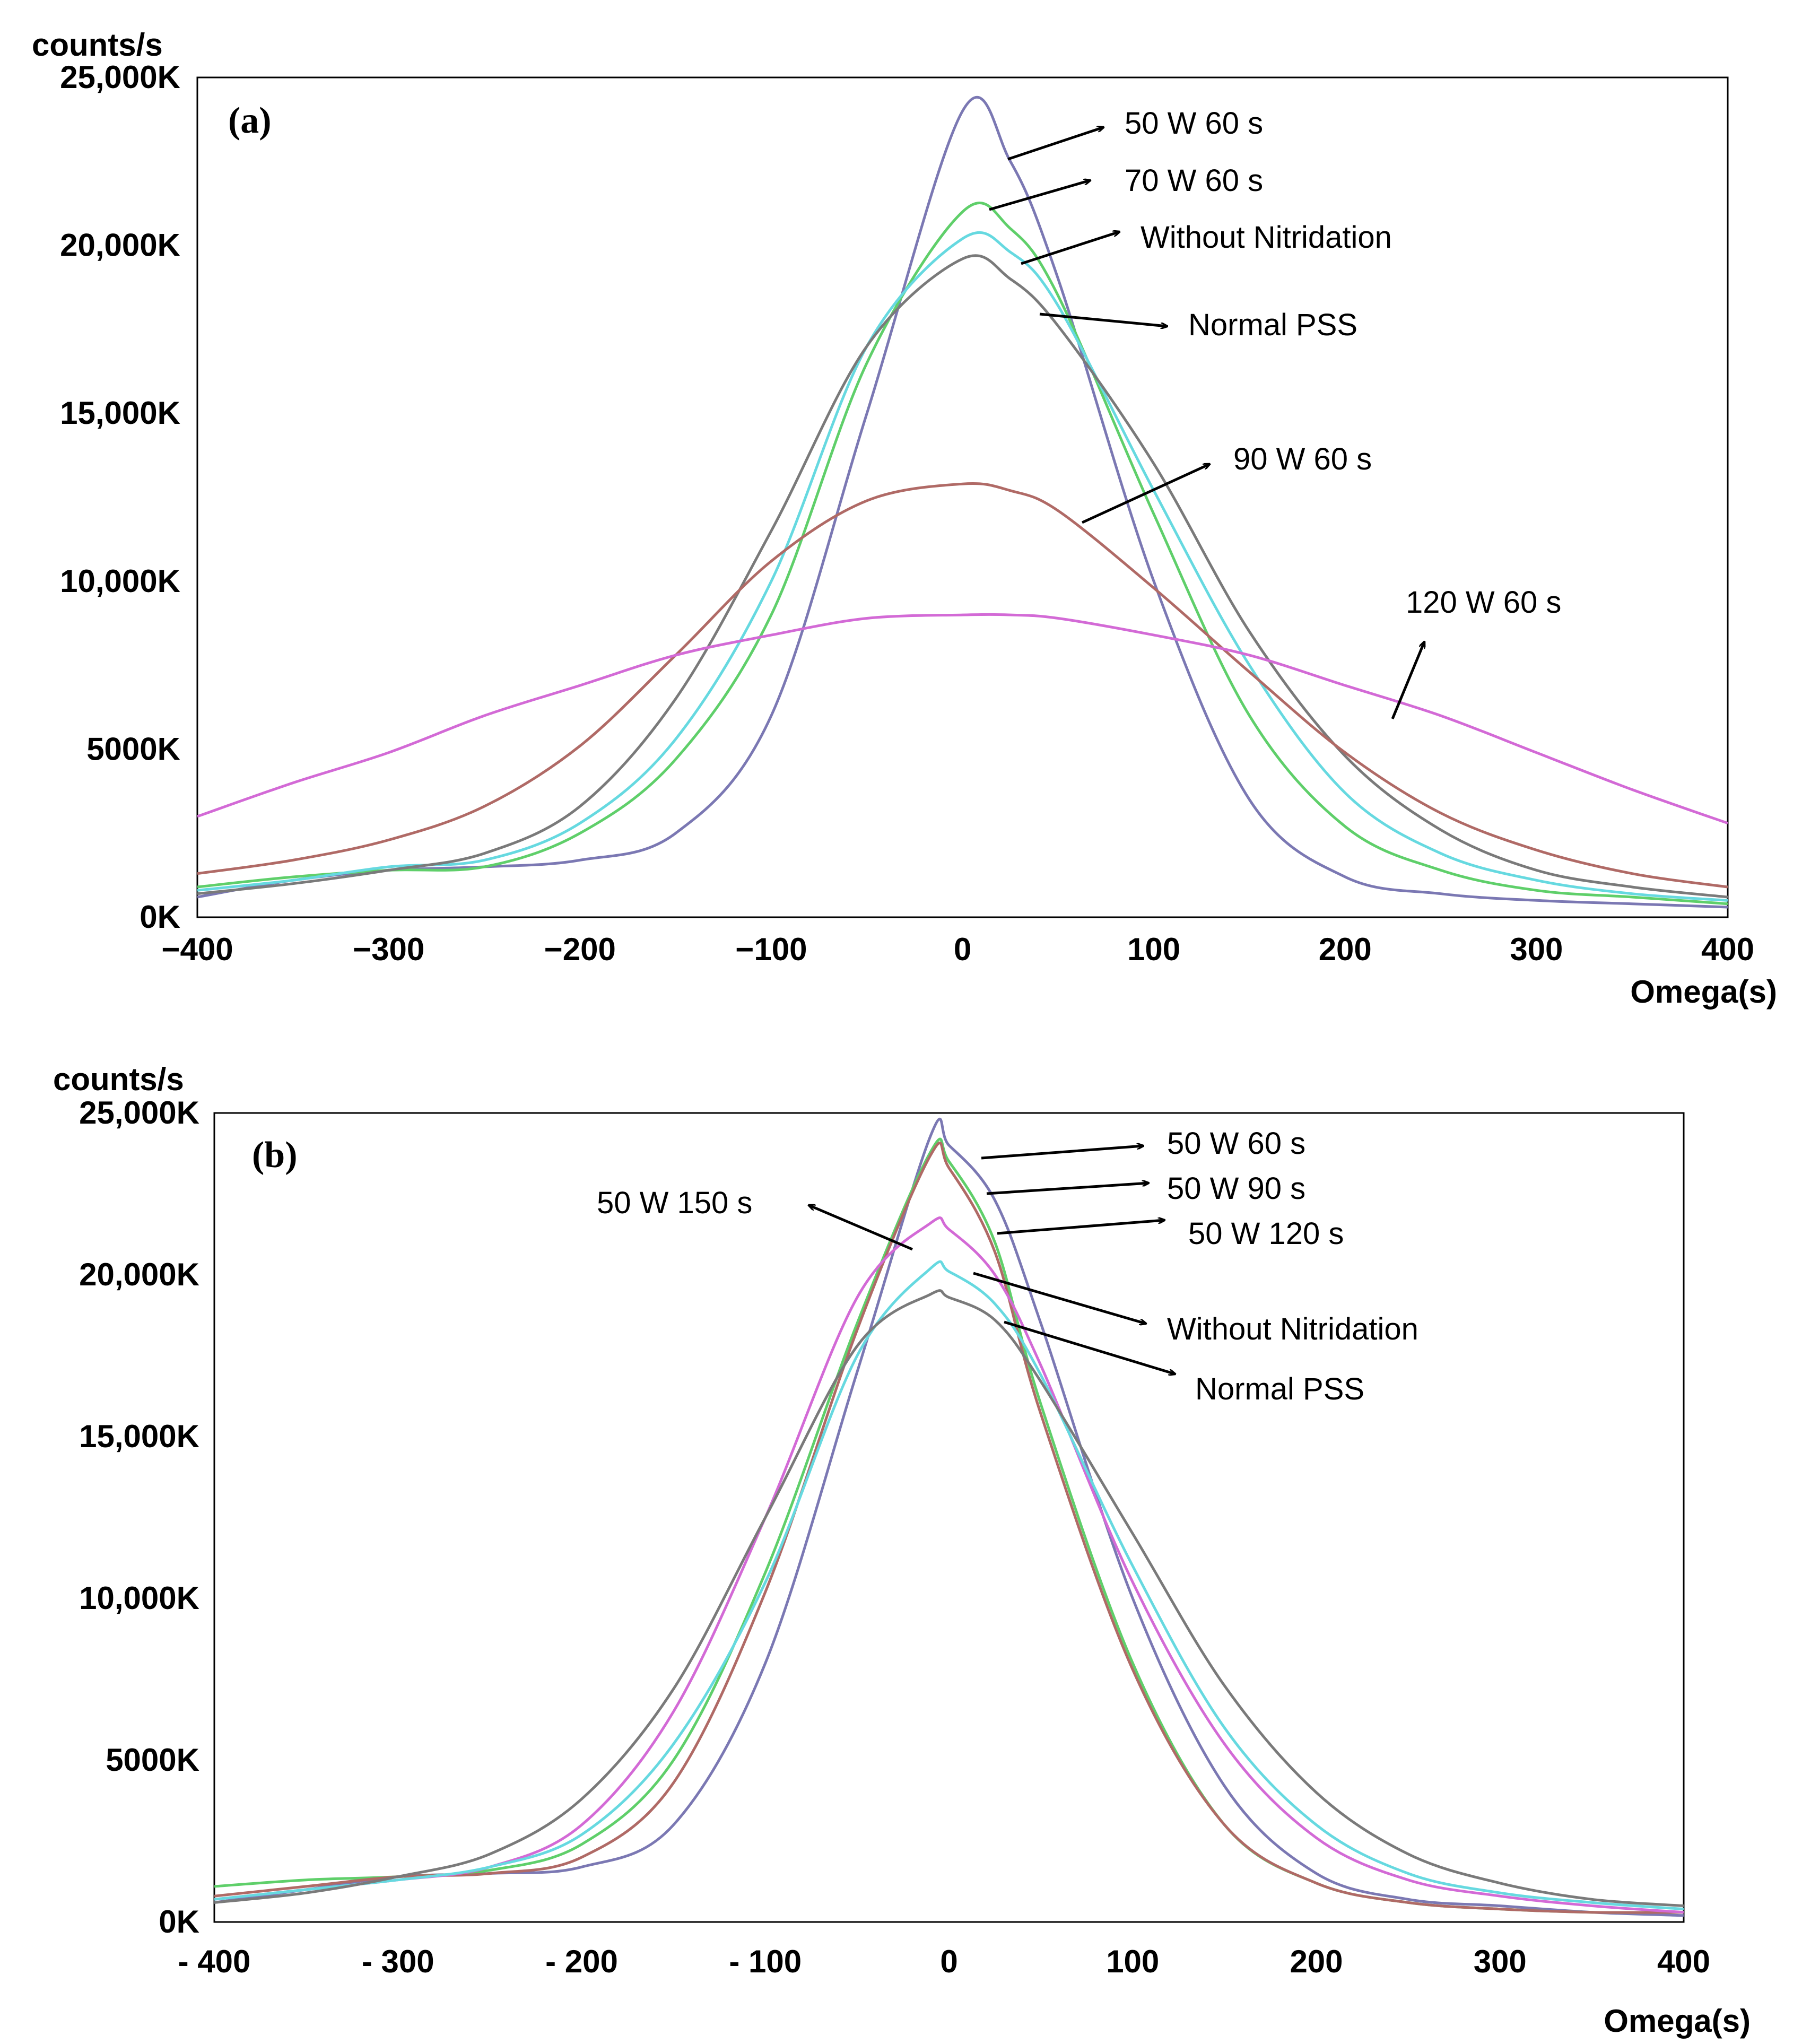  What do you see at coordinates (771, 949) in the screenshot?
I see `x-tick-label: −100` at bounding box center [771, 949].